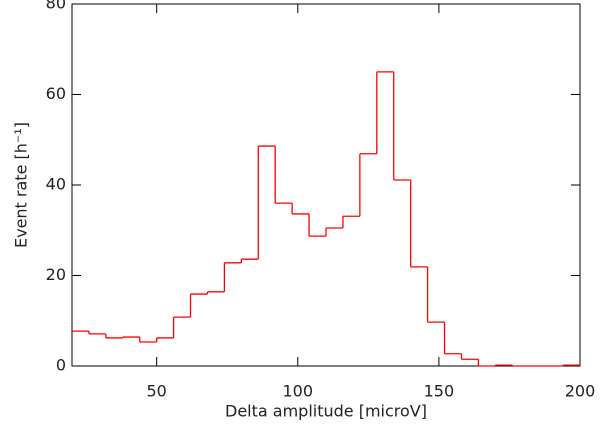 This screenshot has width=600, height=429. What do you see at coordinates (156, 391) in the screenshot?
I see `x-tick-label: 50` at bounding box center [156, 391].